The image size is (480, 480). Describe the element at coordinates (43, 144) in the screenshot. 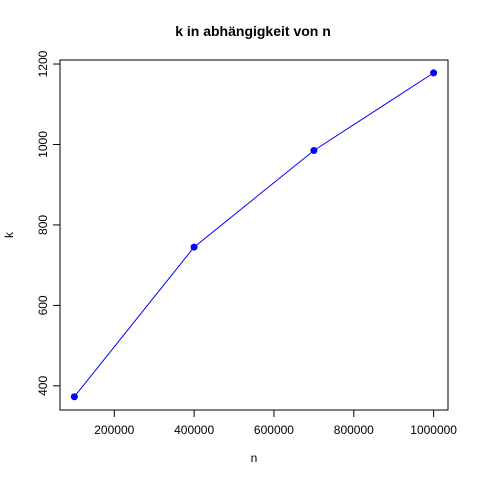

I see `y-tick-label: 1000` at that location.